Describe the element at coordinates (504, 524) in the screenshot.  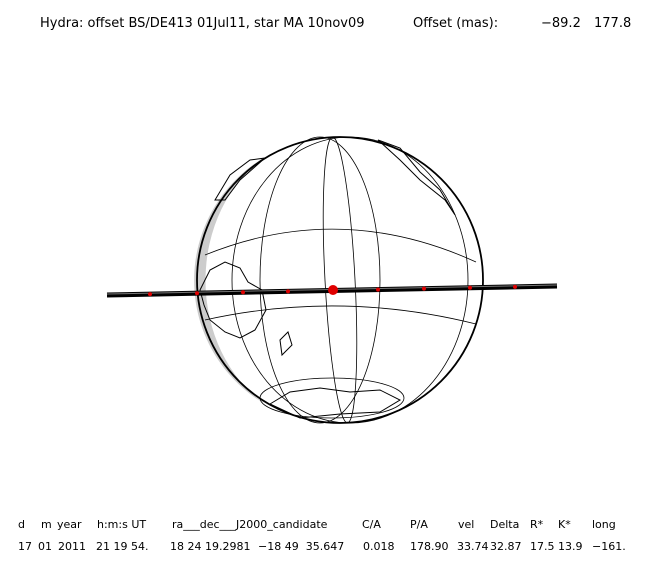
I see `column-header: Delta` at that location.